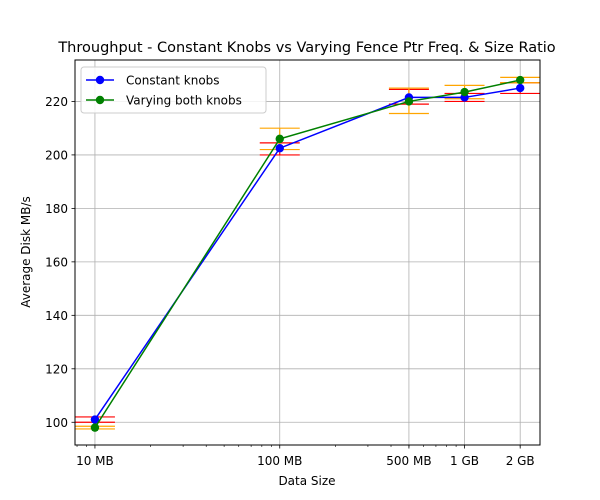 This screenshot has height=500, width=600. I want to click on legend-label: Constant knobs, so click(173, 81).